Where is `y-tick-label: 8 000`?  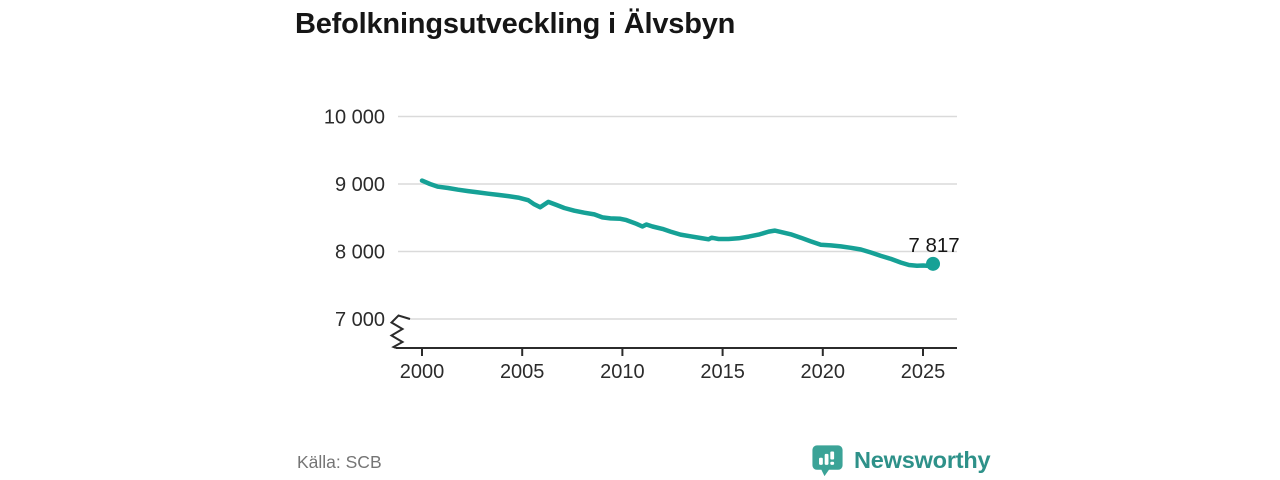 y-tick-label: 8 000 is located at coordinates (360, 253).